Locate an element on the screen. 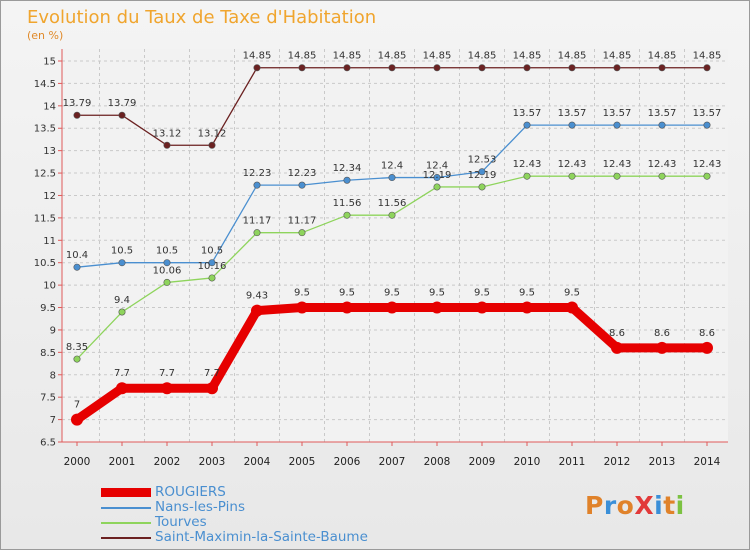 The width and height of the screenshot is (750, 550). data-label: 8.35 is located at coordinates (77, 347).